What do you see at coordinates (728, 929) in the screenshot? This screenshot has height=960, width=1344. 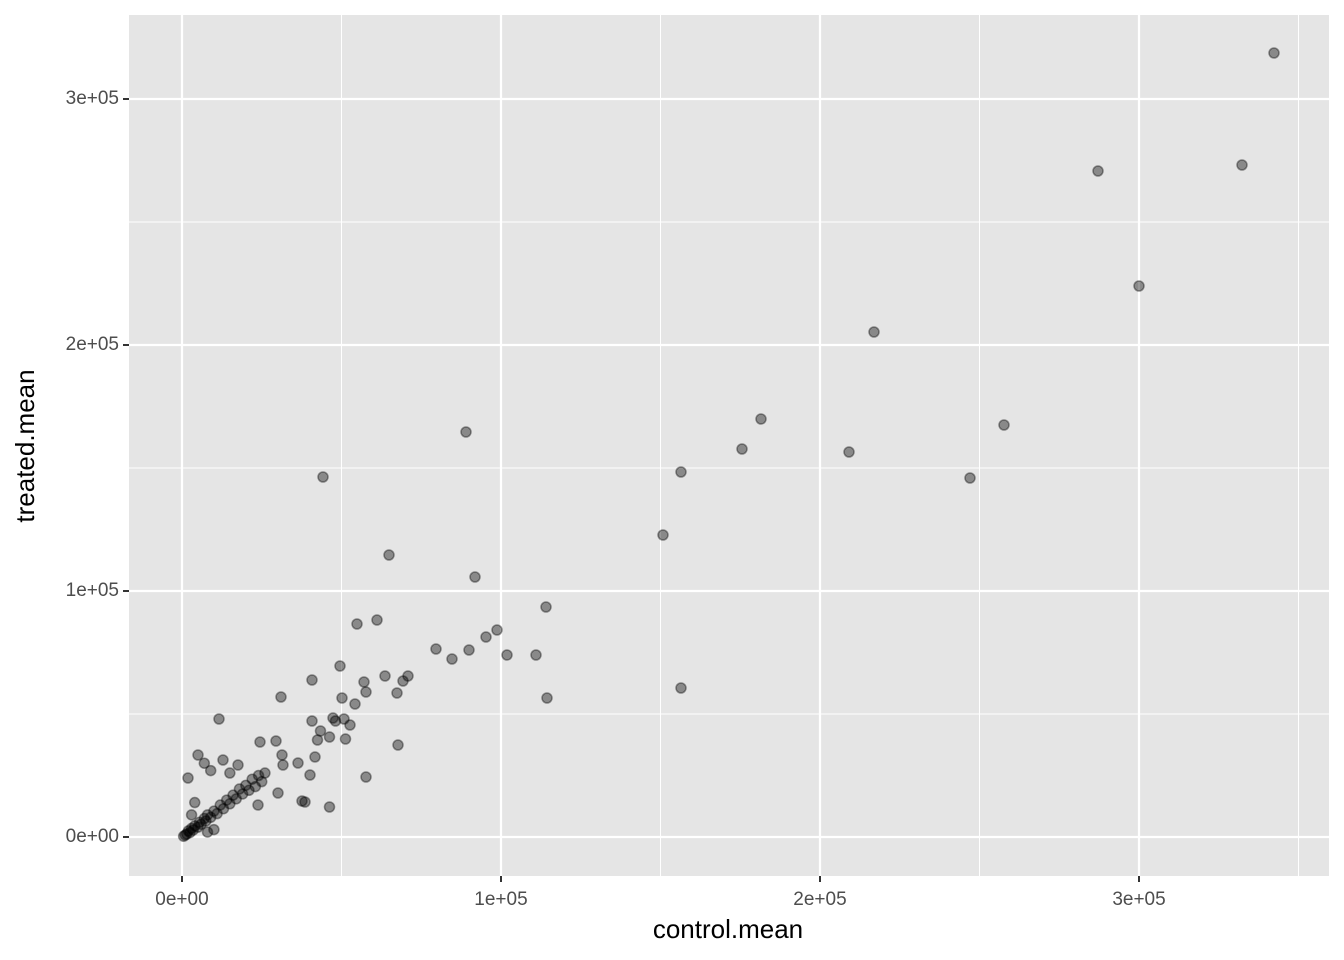 I see `x-axis-label: control.mean` at bounding box center [728, 929].